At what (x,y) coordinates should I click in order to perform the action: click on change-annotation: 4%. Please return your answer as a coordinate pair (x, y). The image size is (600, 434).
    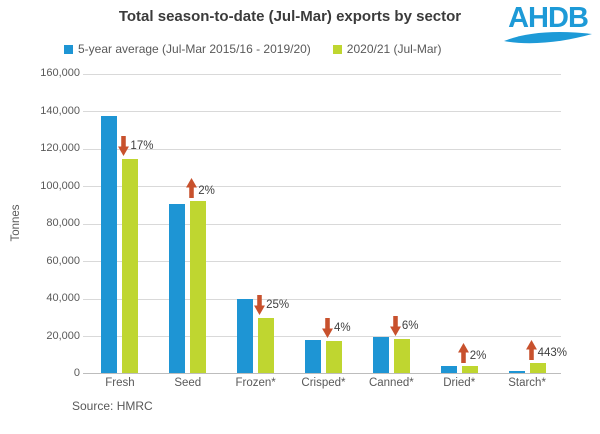
    Looking at the image, I should click on (336, 328).